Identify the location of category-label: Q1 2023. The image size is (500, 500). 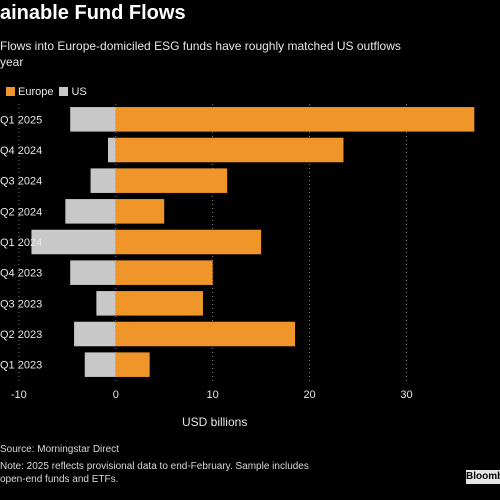
(21, 366).